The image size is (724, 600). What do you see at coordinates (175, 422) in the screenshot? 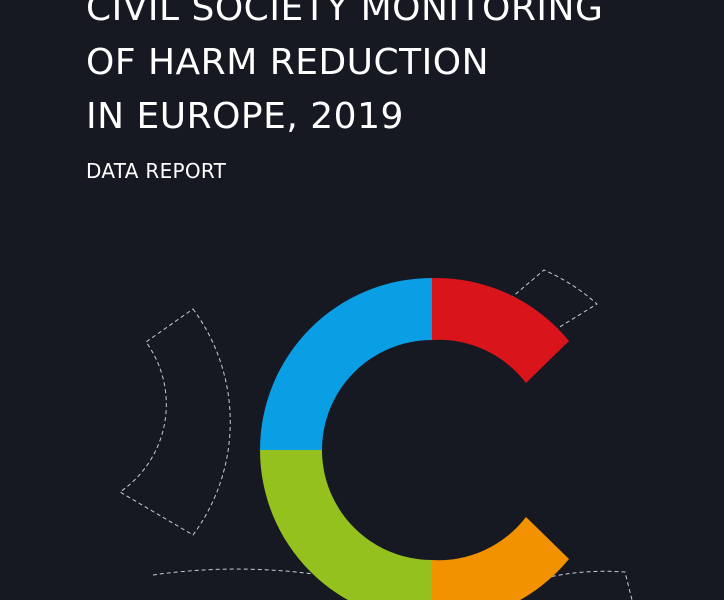
I see `dashed-outline-left-arc` at bounding box center [175, 422].